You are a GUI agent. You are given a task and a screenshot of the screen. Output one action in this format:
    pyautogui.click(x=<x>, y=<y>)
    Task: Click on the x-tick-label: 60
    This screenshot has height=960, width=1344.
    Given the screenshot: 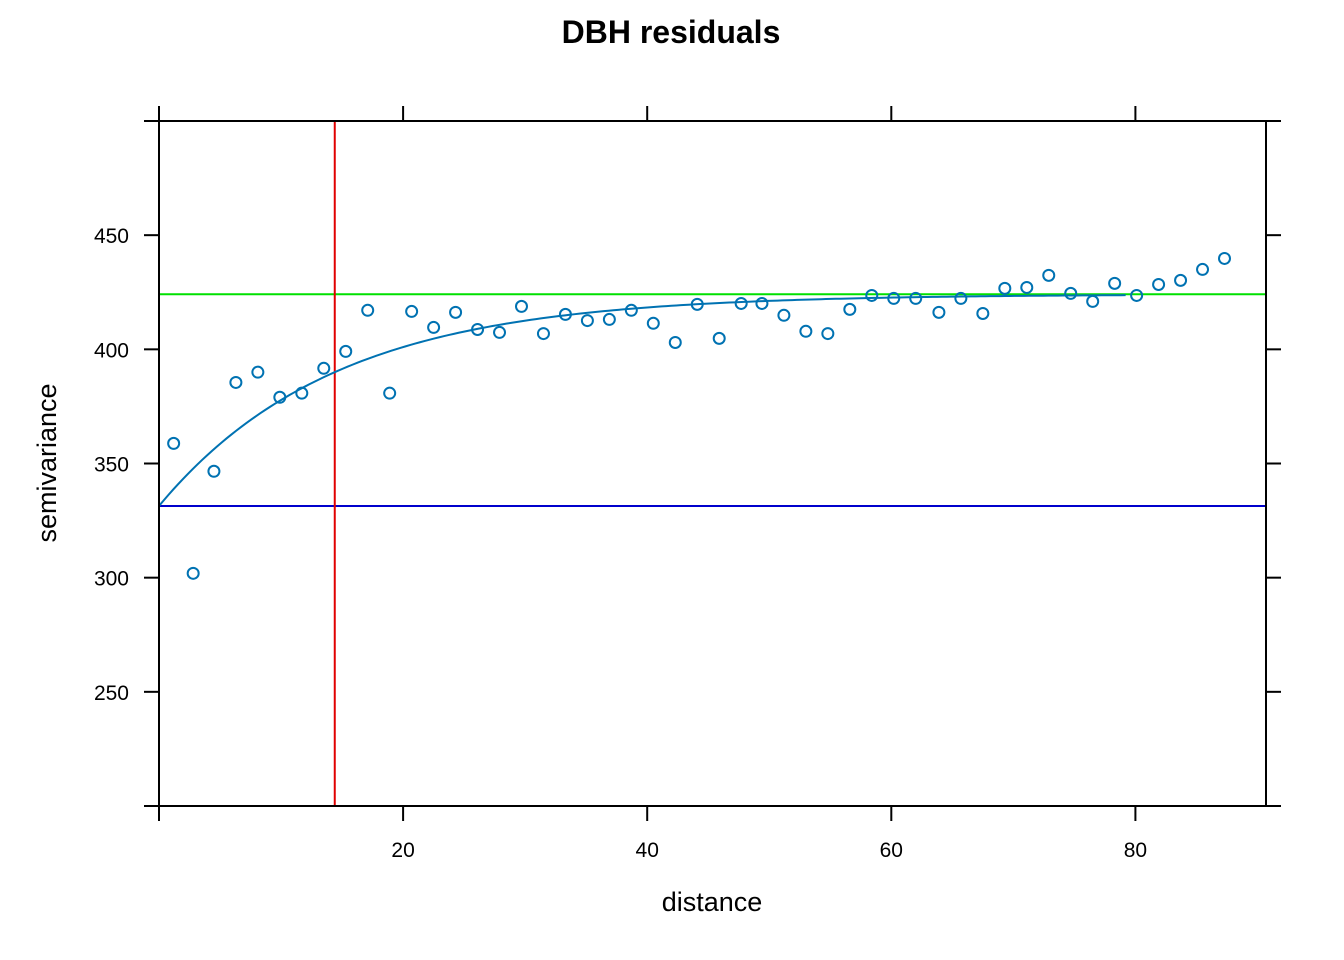 What is the action you would take?
    pyautogui.click(x=891, y=850)
    